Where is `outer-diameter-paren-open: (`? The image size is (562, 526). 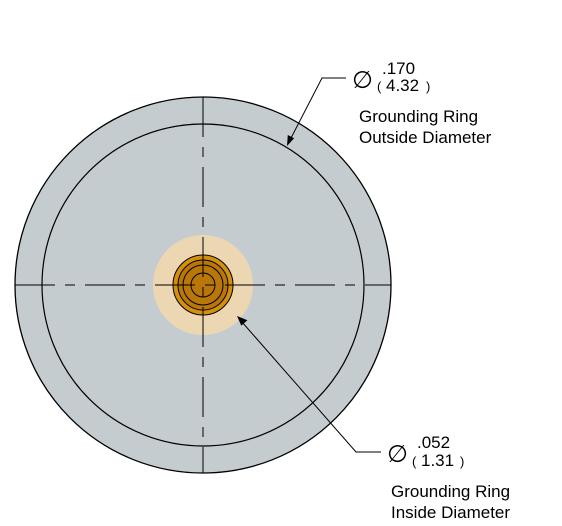
outer-diameter-paren-open: ( is located at coordinates (379, 86).